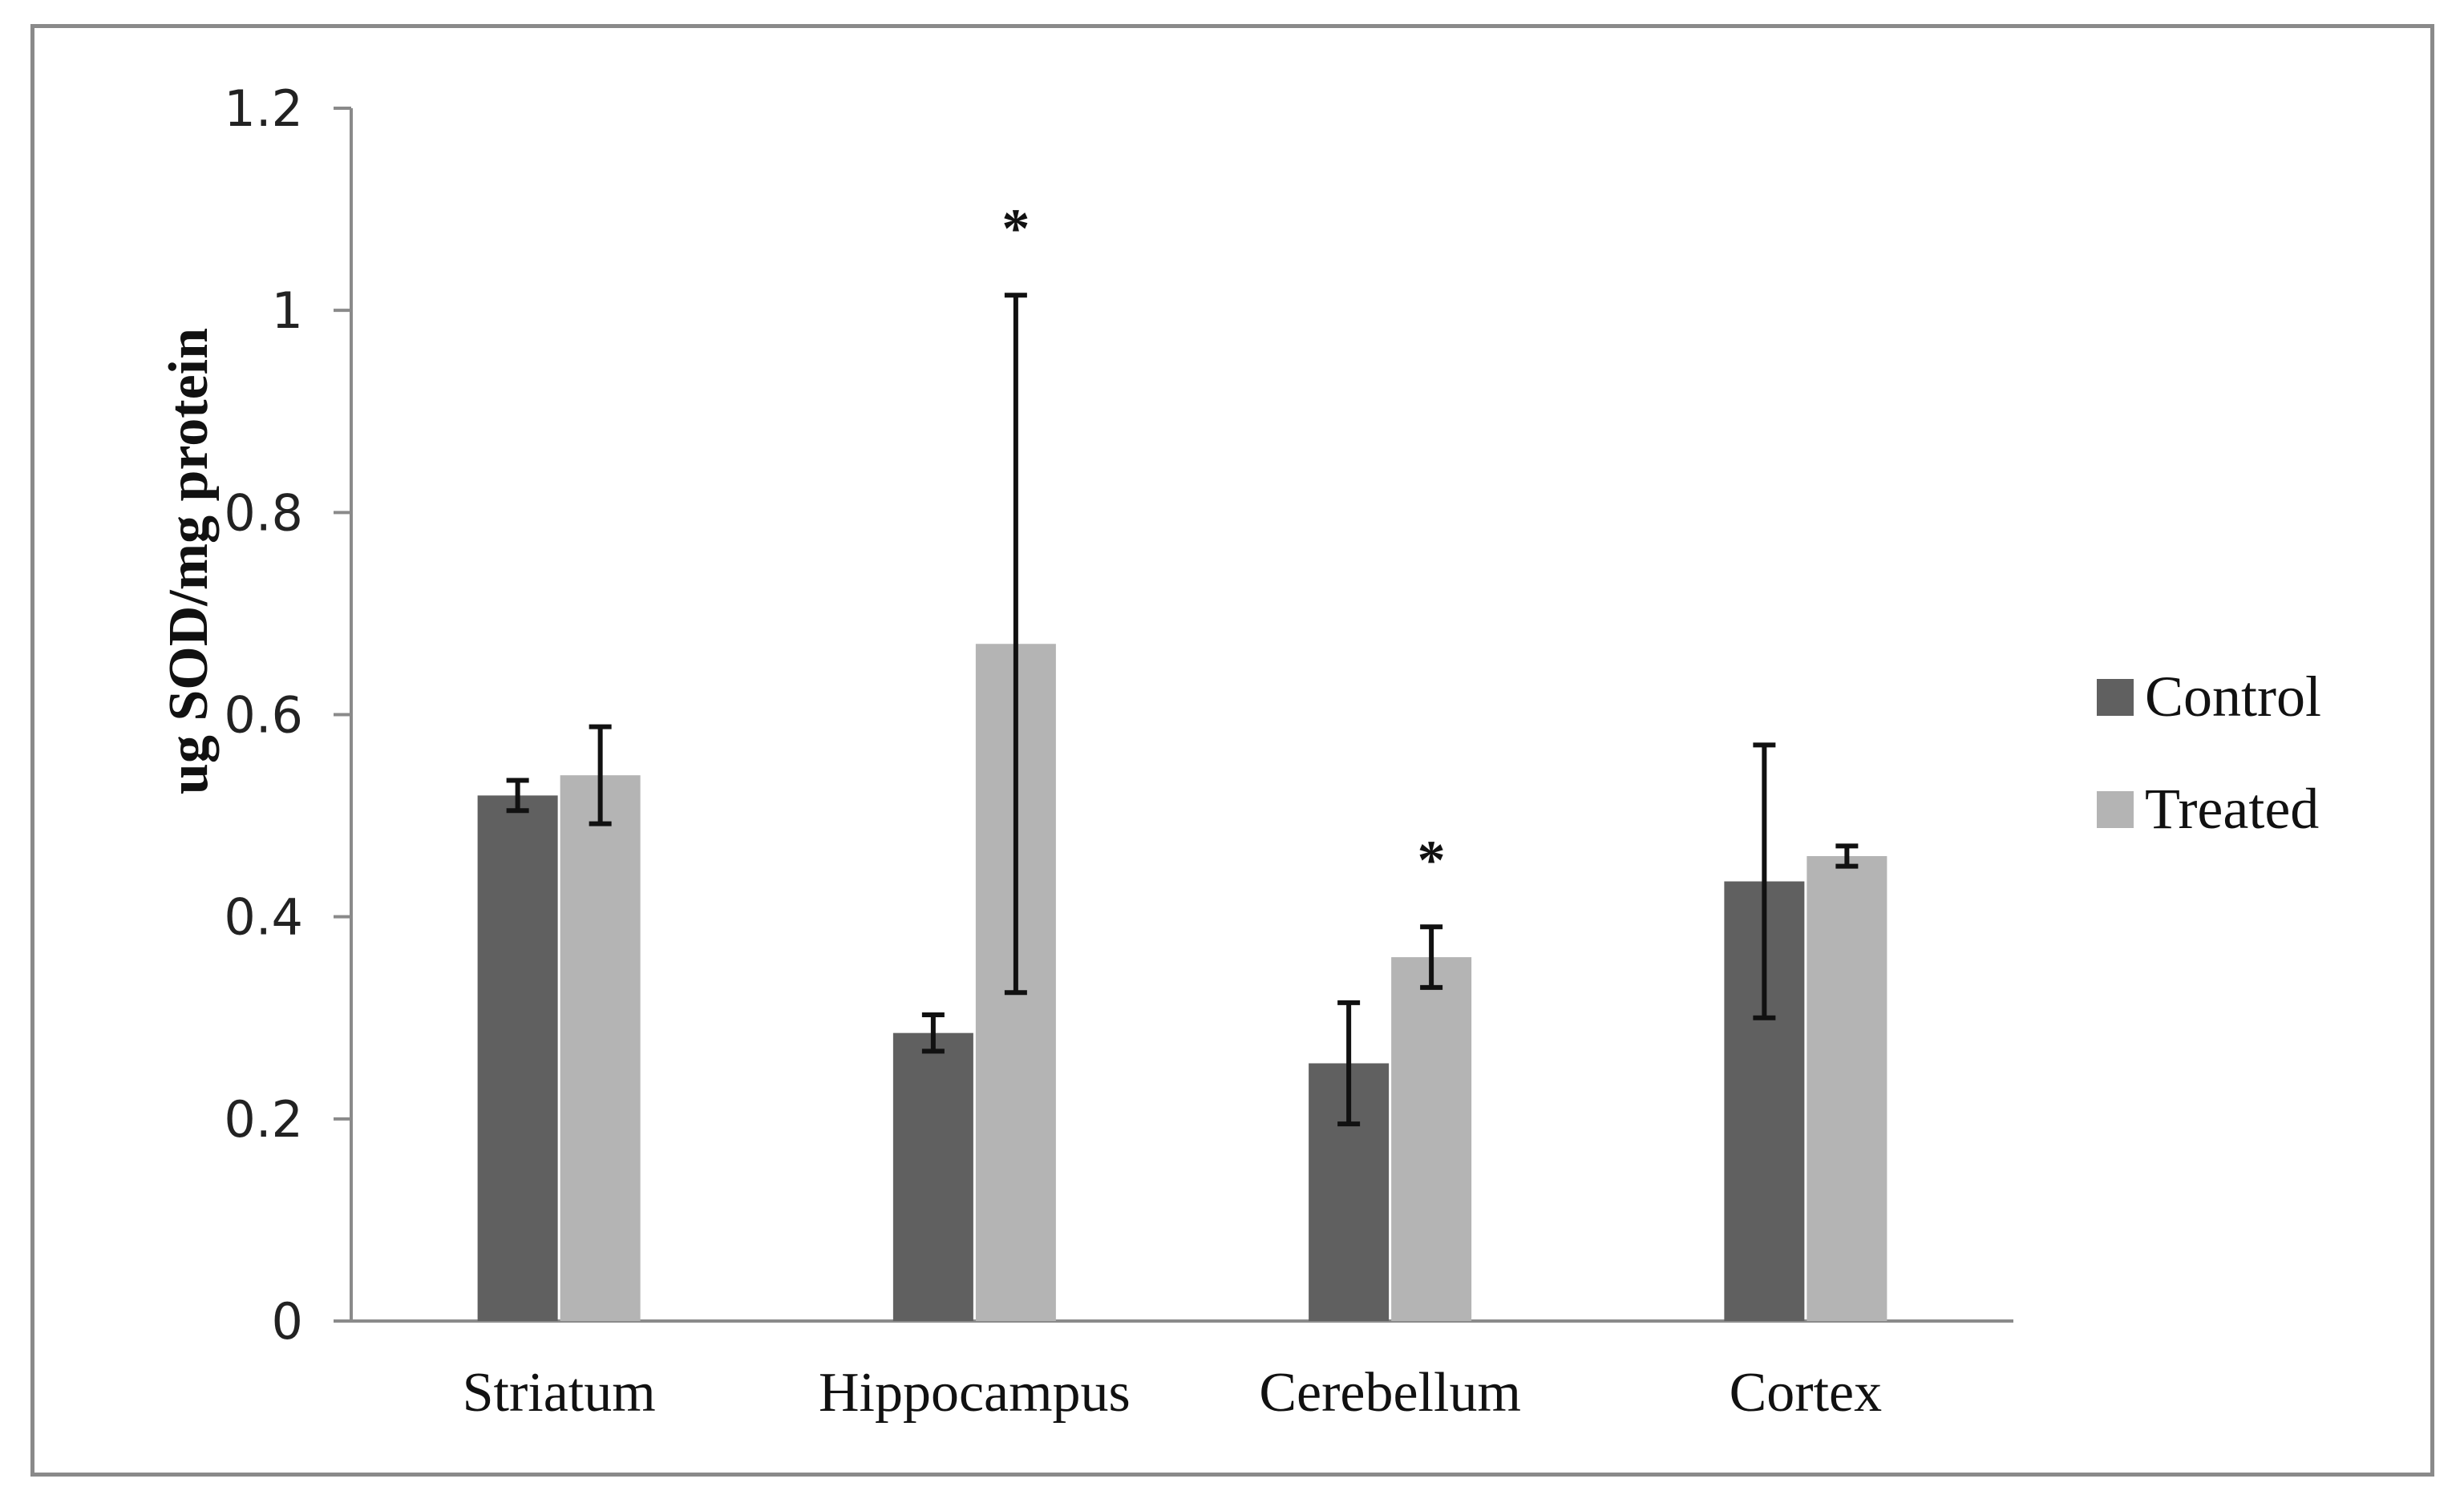  What do you see at coordinates (1390, 1393) in the screenshot?
I see `x-tick-label: Cerebellum` at bounding box center [1390, 1393].